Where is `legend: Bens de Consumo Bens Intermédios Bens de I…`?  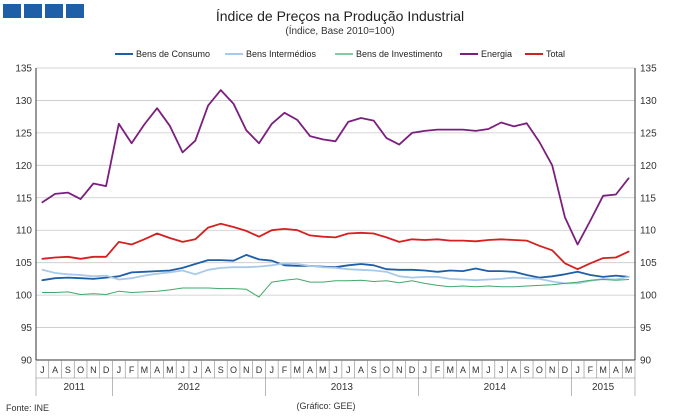
legend: Bens de Consumo Bens Intermédios Bens de I… is located at coordinates (340, 54).